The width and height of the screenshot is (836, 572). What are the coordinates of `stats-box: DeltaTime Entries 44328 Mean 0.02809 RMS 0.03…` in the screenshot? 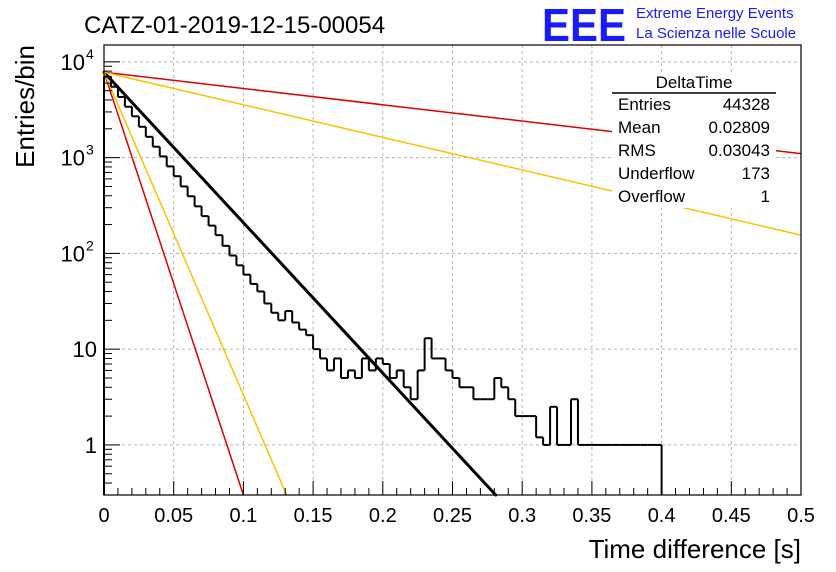 It's located at (694, 140).